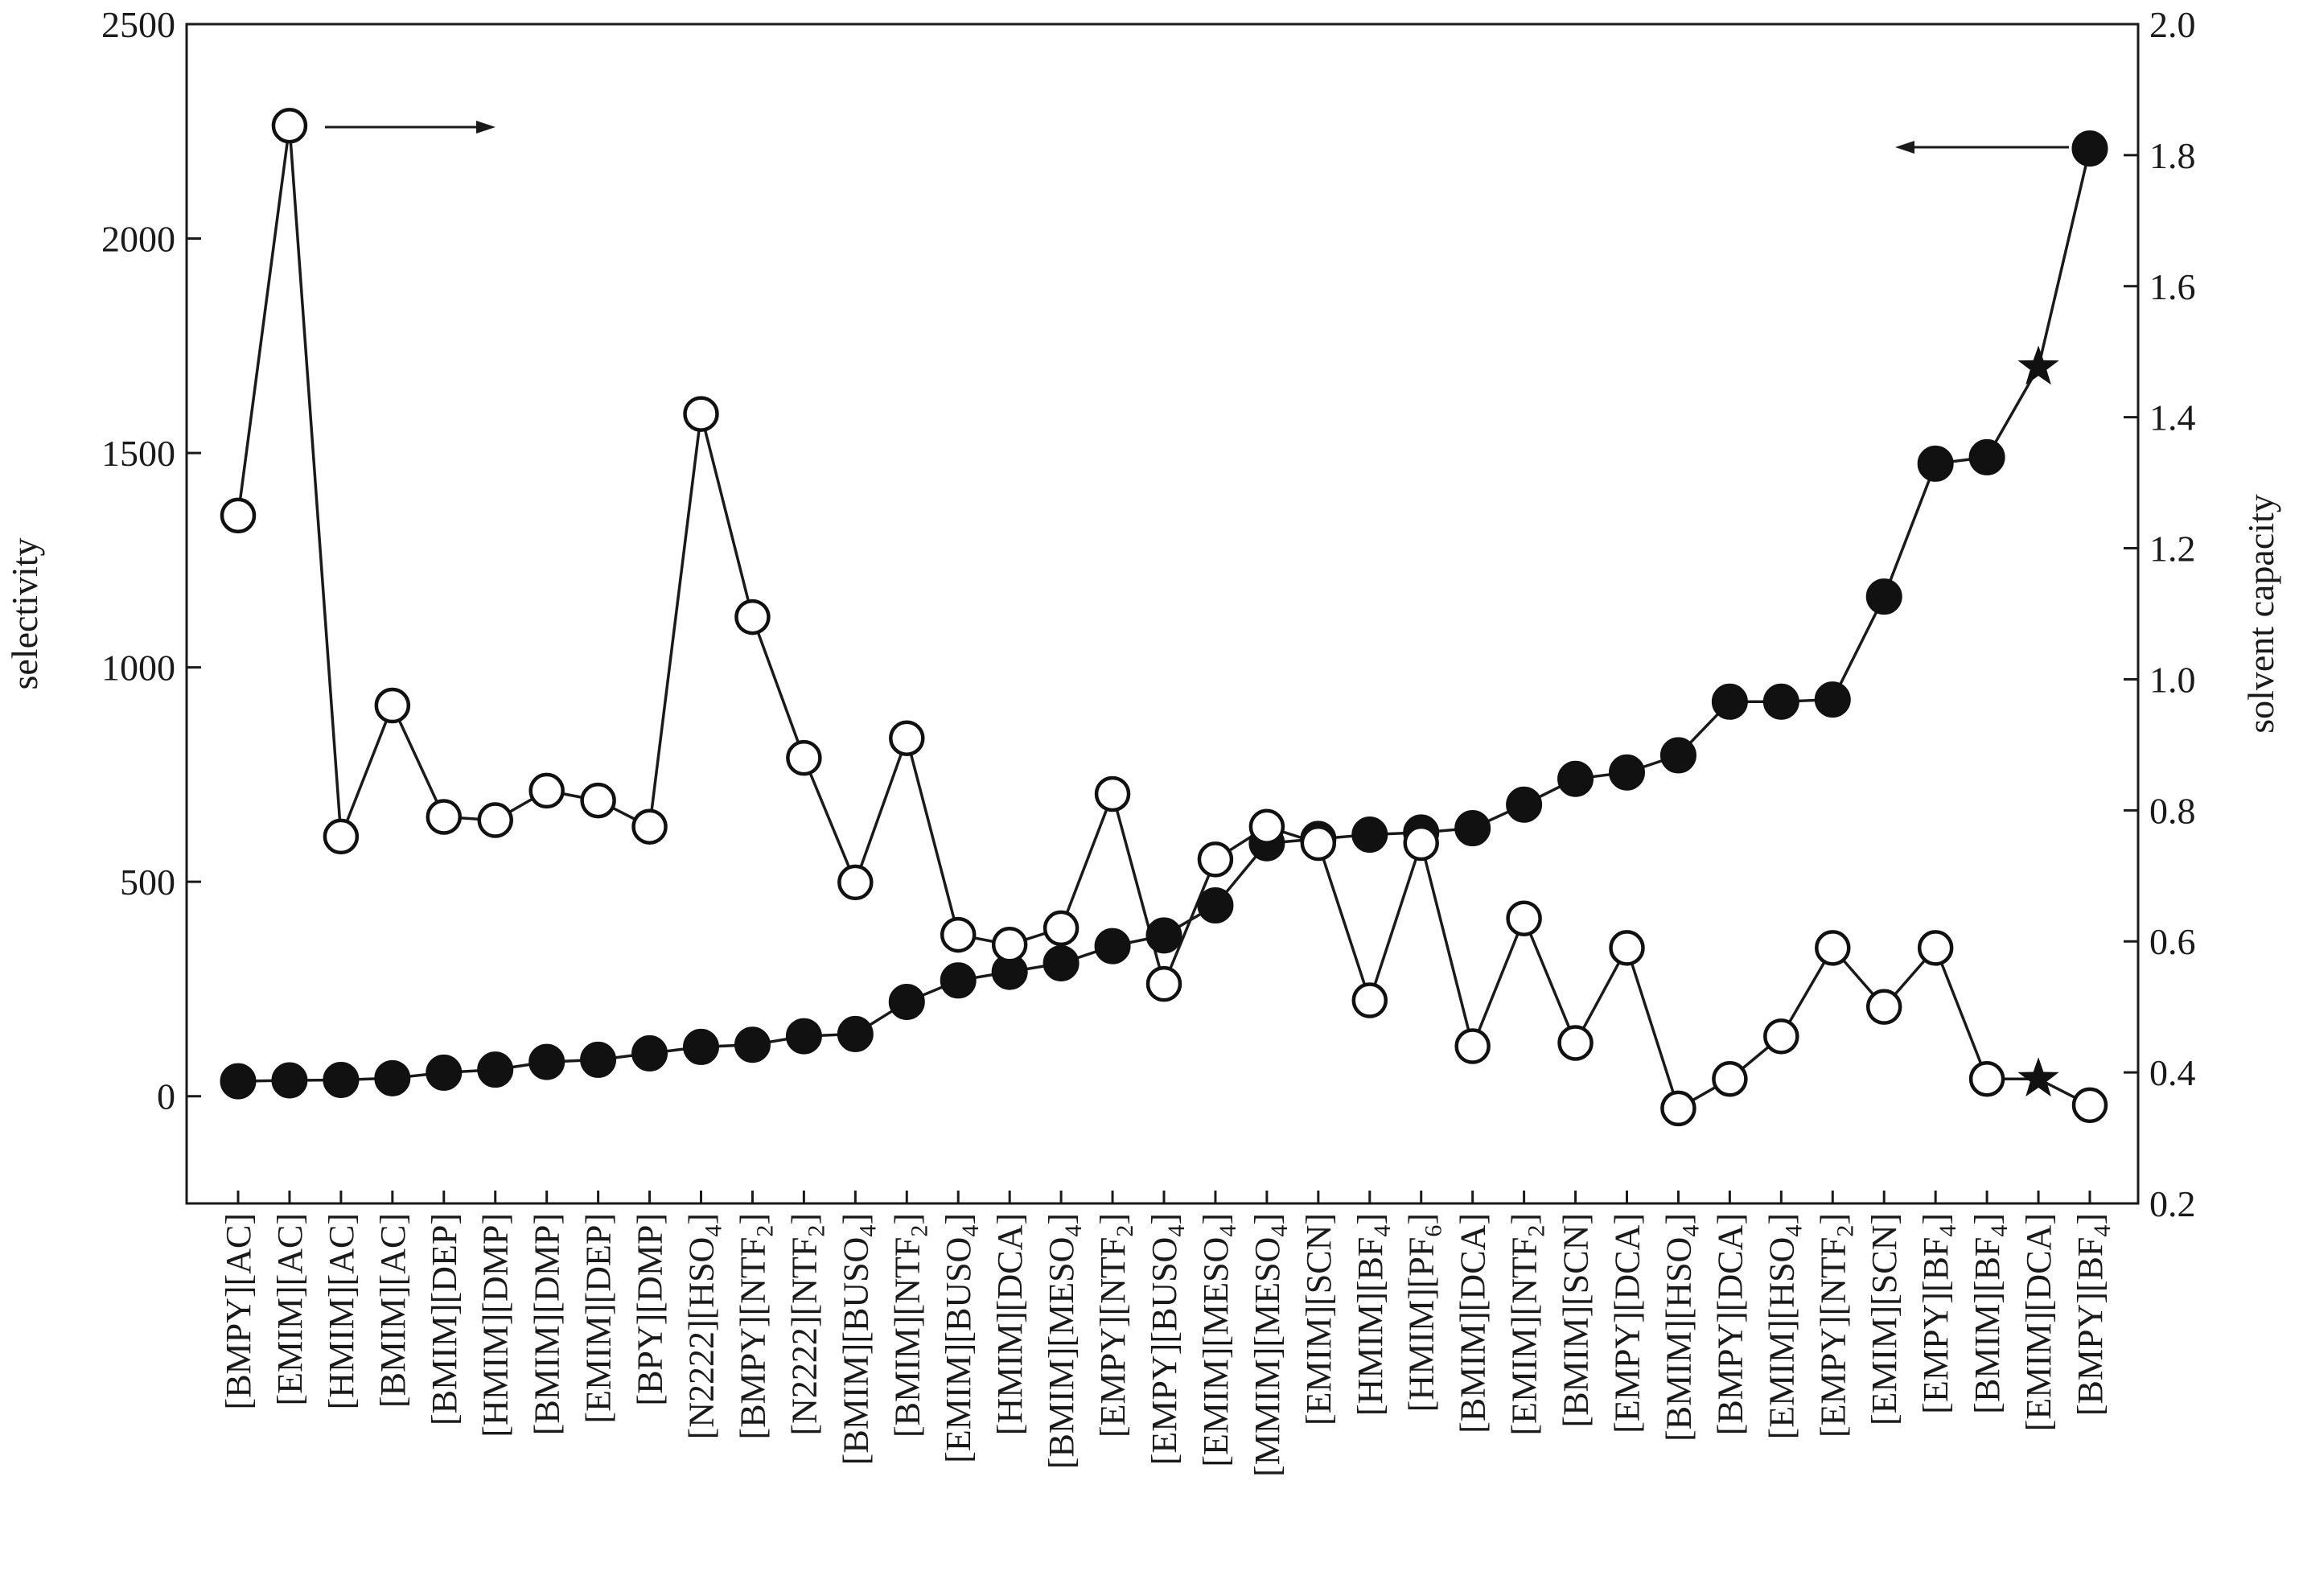 The height and width of the screenshot is (1596, 2303). I want to click on right-tick-label: 1.0, so click(2172, 679).